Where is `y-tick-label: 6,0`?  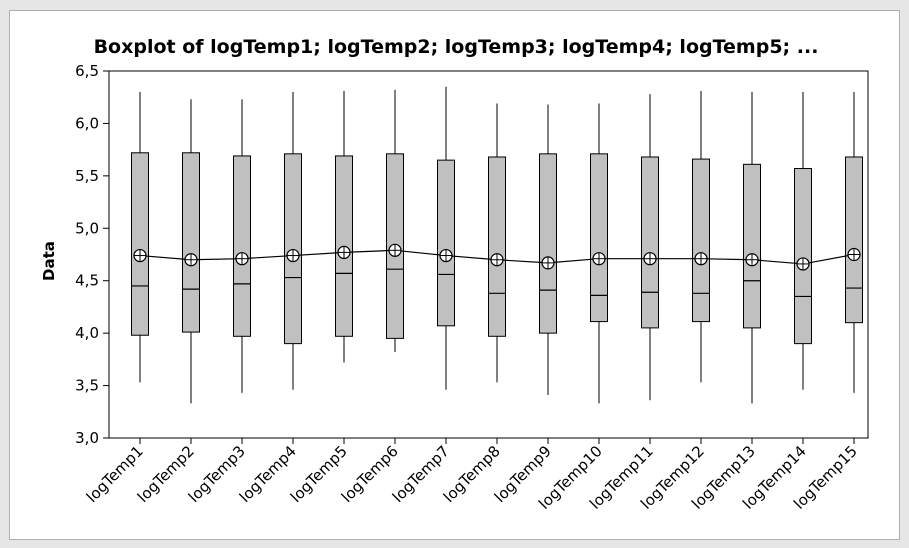 y-tick-label: 6,0 is located at coordinates (87, 123).